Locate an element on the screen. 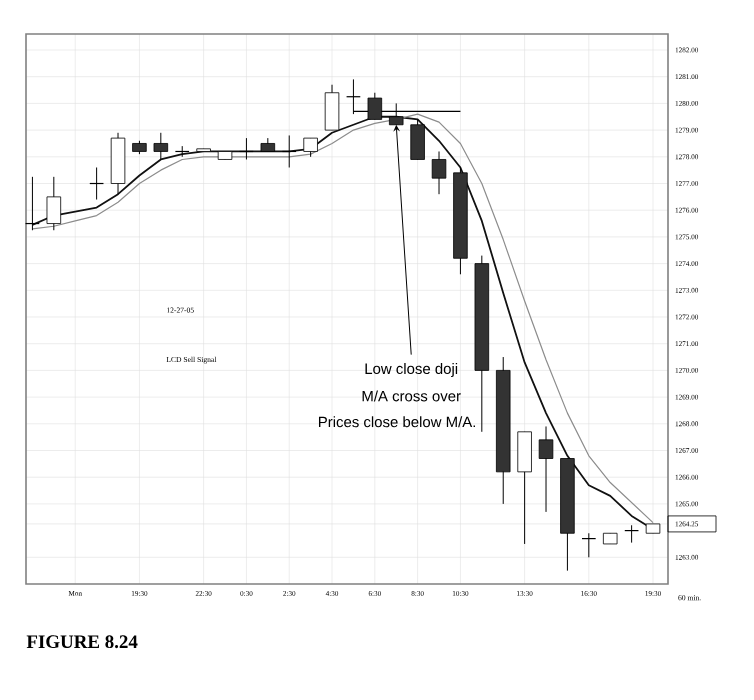 Image resolution: width=754 pixels, height=700 pixels. text: FIGURE 8.24 is located at coordinates (82, 642).